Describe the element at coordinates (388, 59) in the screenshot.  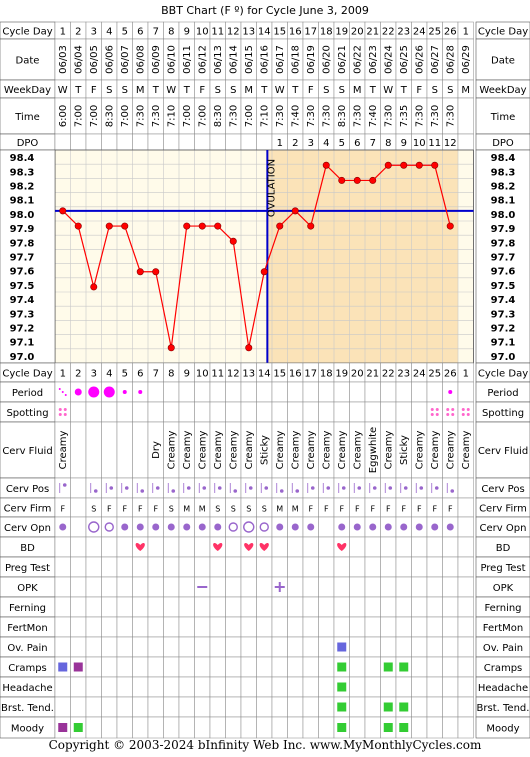
I see `date-label: 06/24` at that location.